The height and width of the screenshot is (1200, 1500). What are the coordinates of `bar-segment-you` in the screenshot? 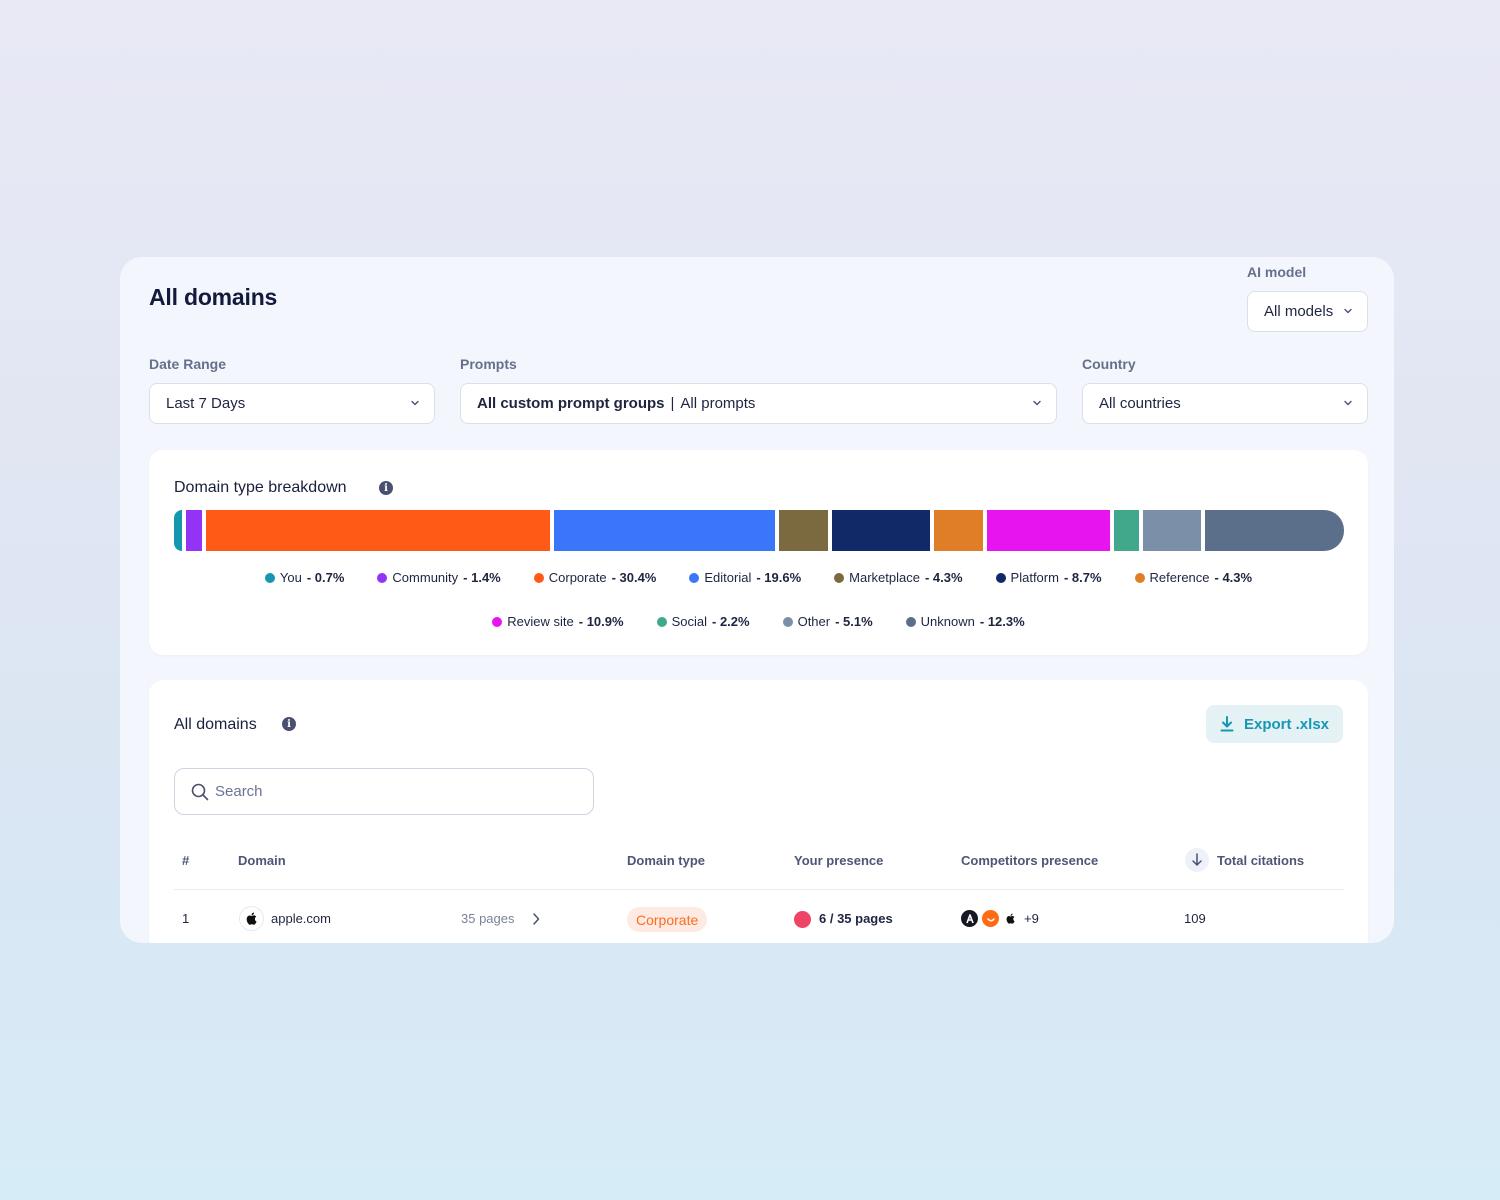 It's located at (178, 530).